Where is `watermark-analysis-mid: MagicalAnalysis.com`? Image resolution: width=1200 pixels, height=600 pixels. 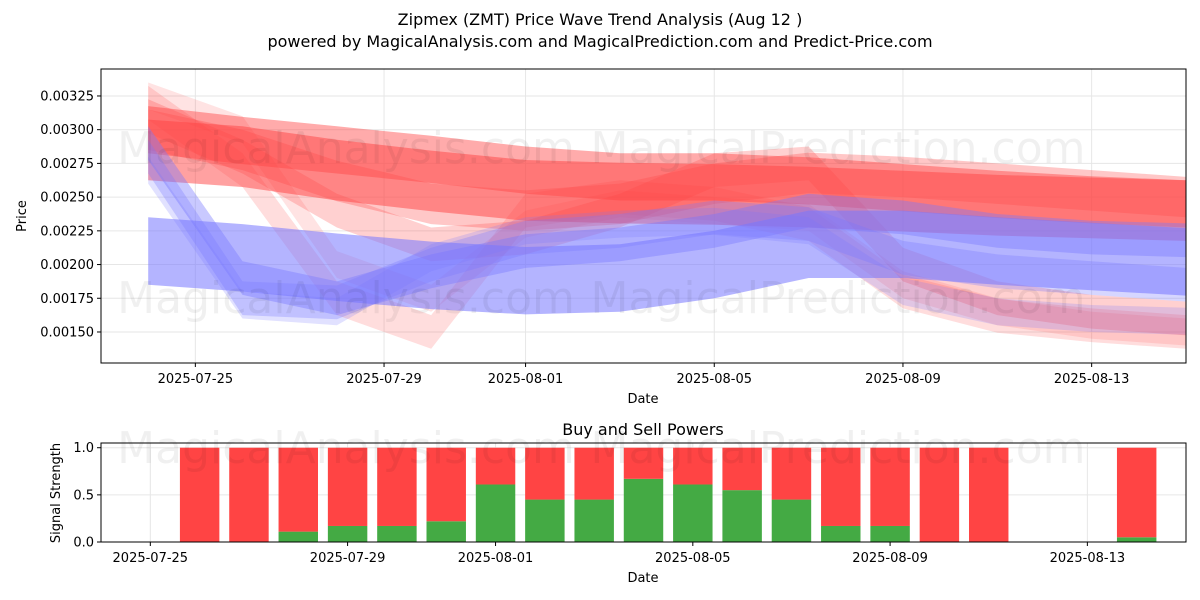
watermark-analysis-mid: MagicalAnalysis.com is located at coordinates (346, 298).